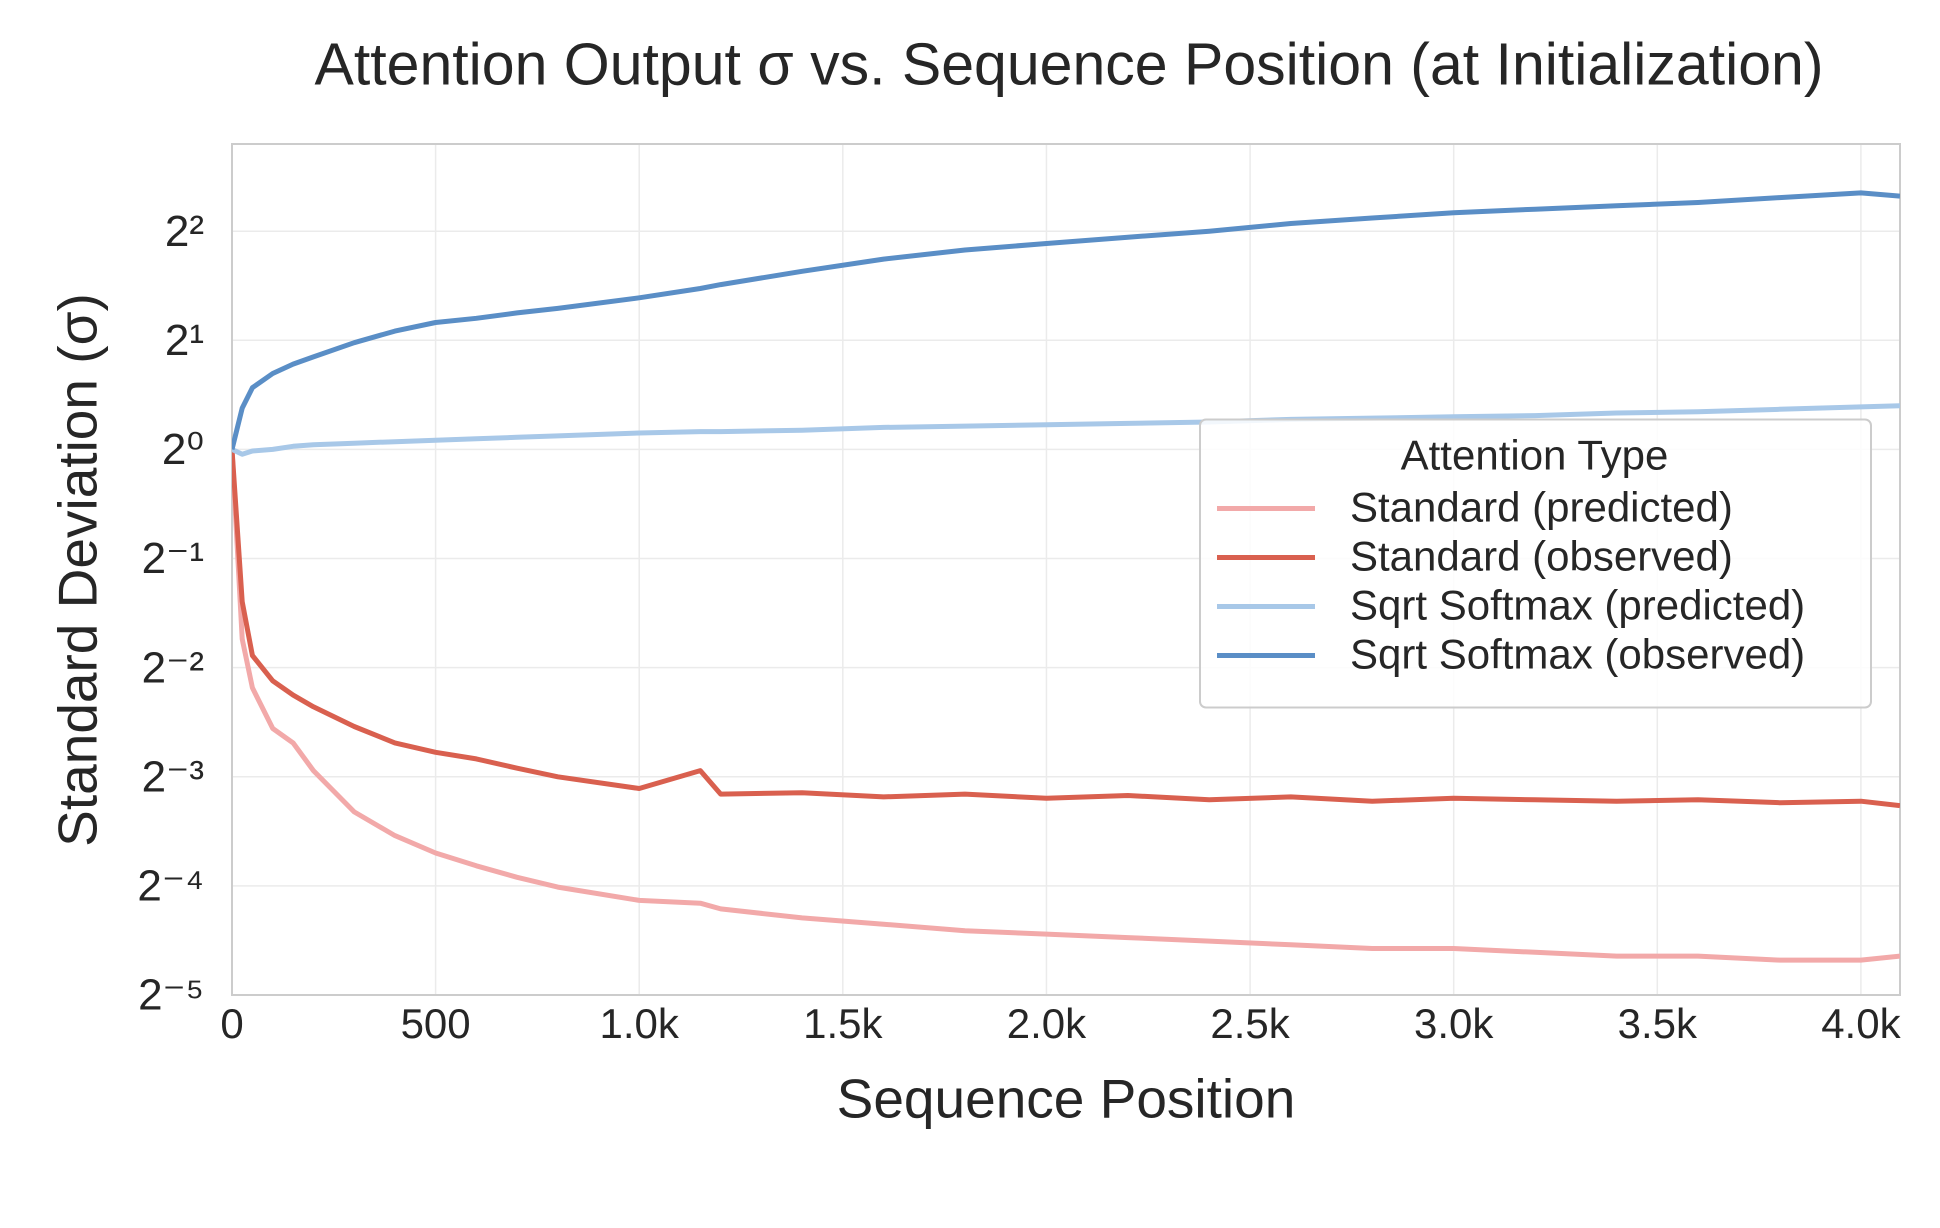  Describe the element at coordinates (184, 340) in the screenshot. I see `y-tick-label: 2¹` at that location.